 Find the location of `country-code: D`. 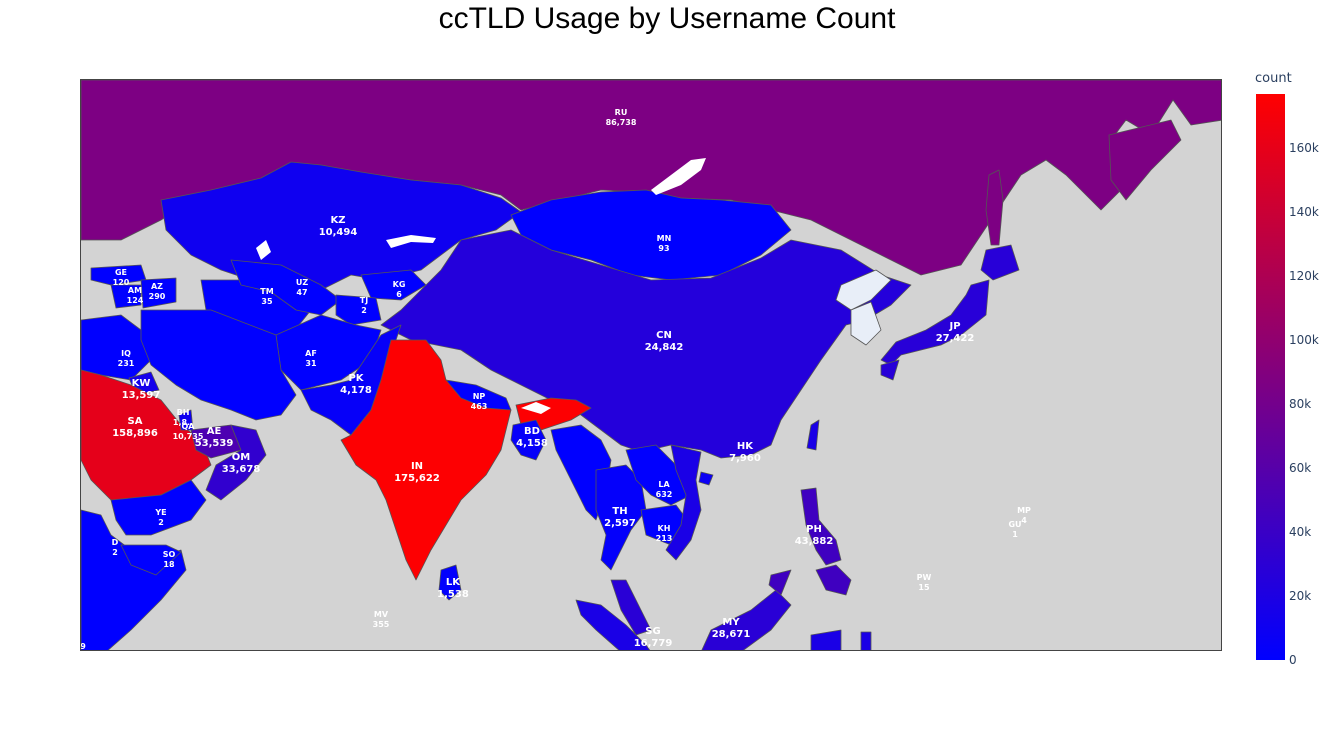

country-code: D is located at coordinates (115, 542).